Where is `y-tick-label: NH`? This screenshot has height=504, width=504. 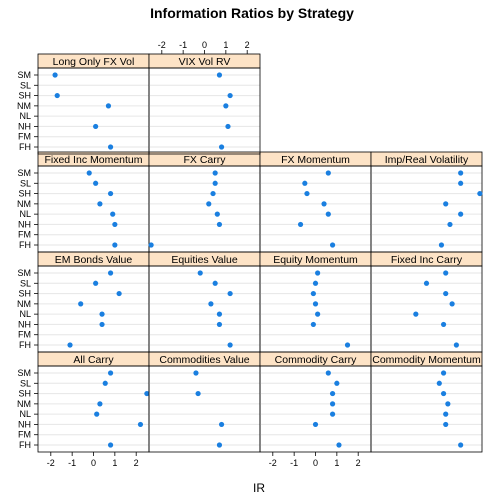 y-tick-label: NH is located at coordinates (24, 424).